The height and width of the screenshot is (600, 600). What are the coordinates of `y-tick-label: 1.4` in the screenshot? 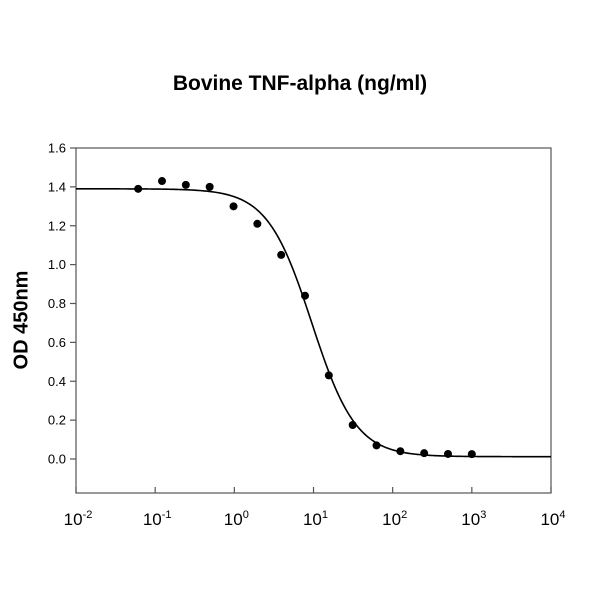 It's located at (57, 186).